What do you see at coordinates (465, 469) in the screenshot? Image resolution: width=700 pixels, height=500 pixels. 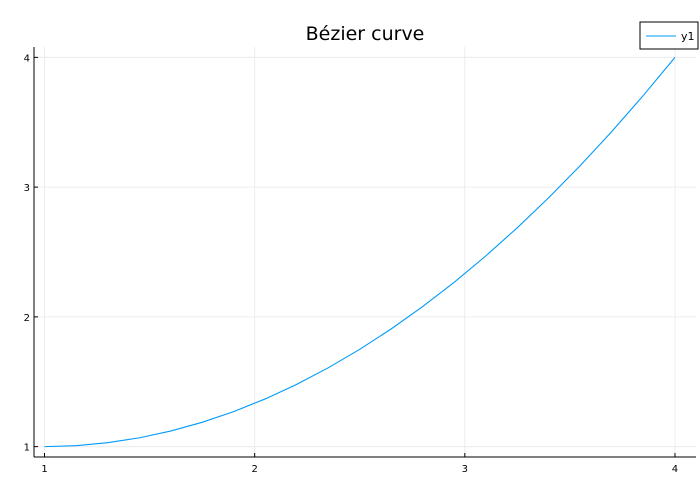 I see `x-tick-label: 3` at bounding box center [465, 469].